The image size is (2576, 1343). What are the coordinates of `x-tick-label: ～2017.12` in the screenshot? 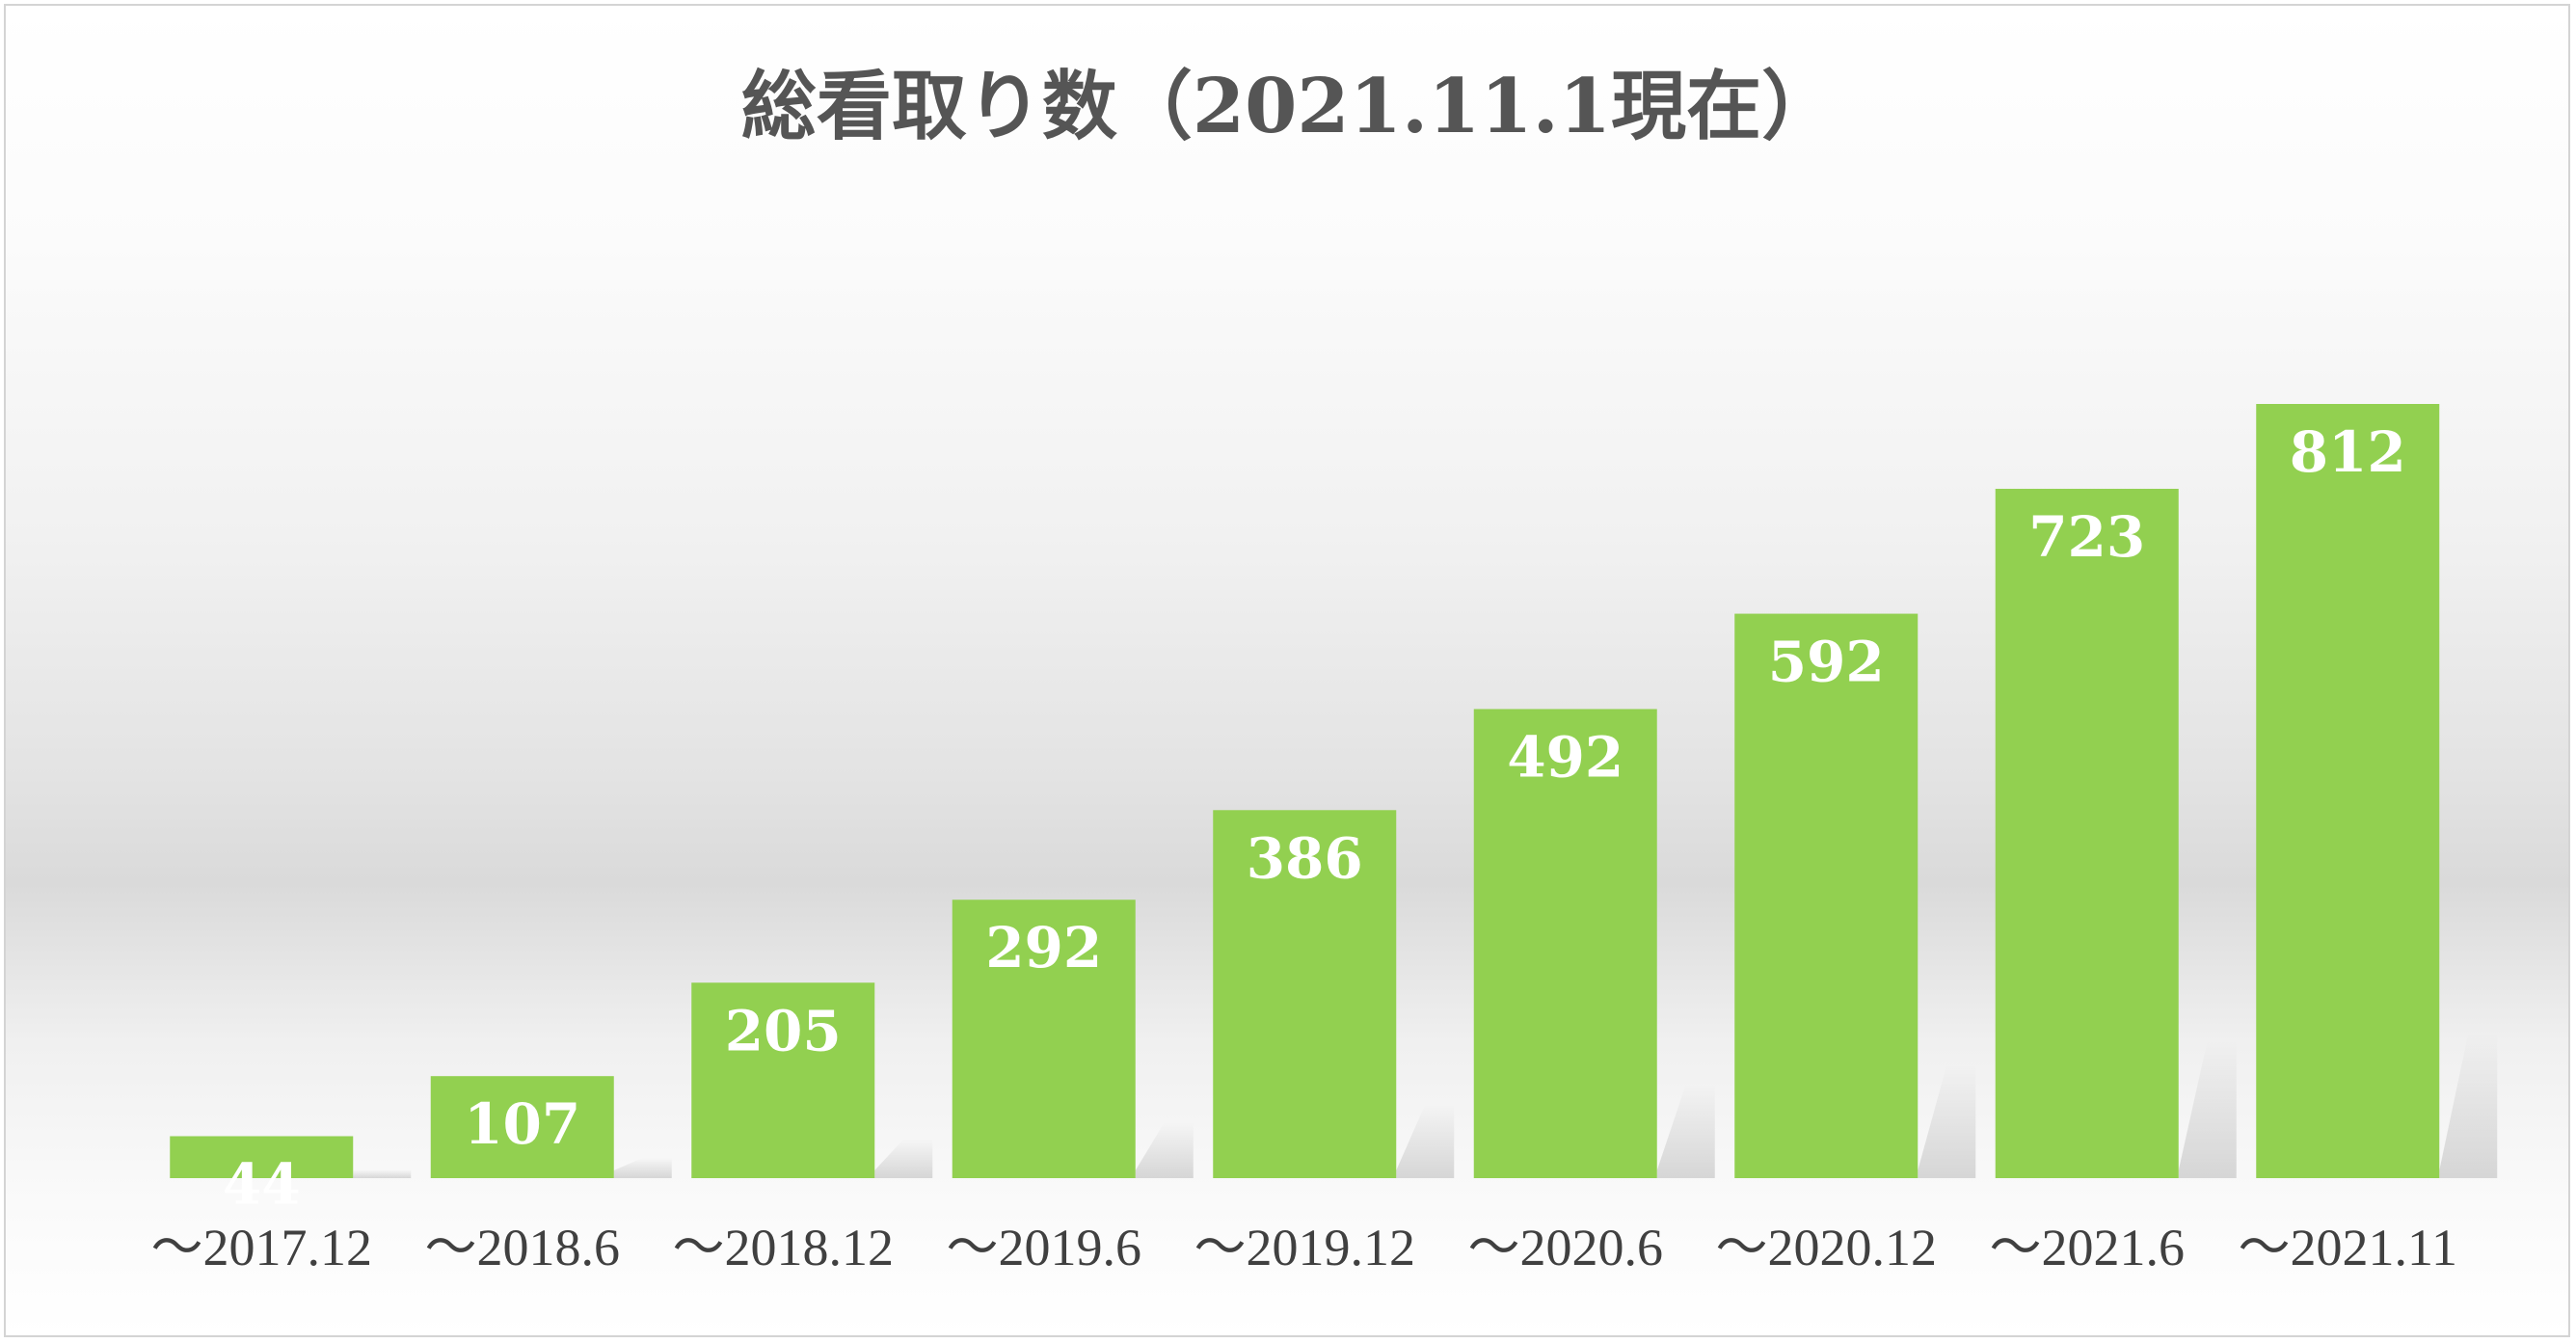 It's located at (262, 1247).